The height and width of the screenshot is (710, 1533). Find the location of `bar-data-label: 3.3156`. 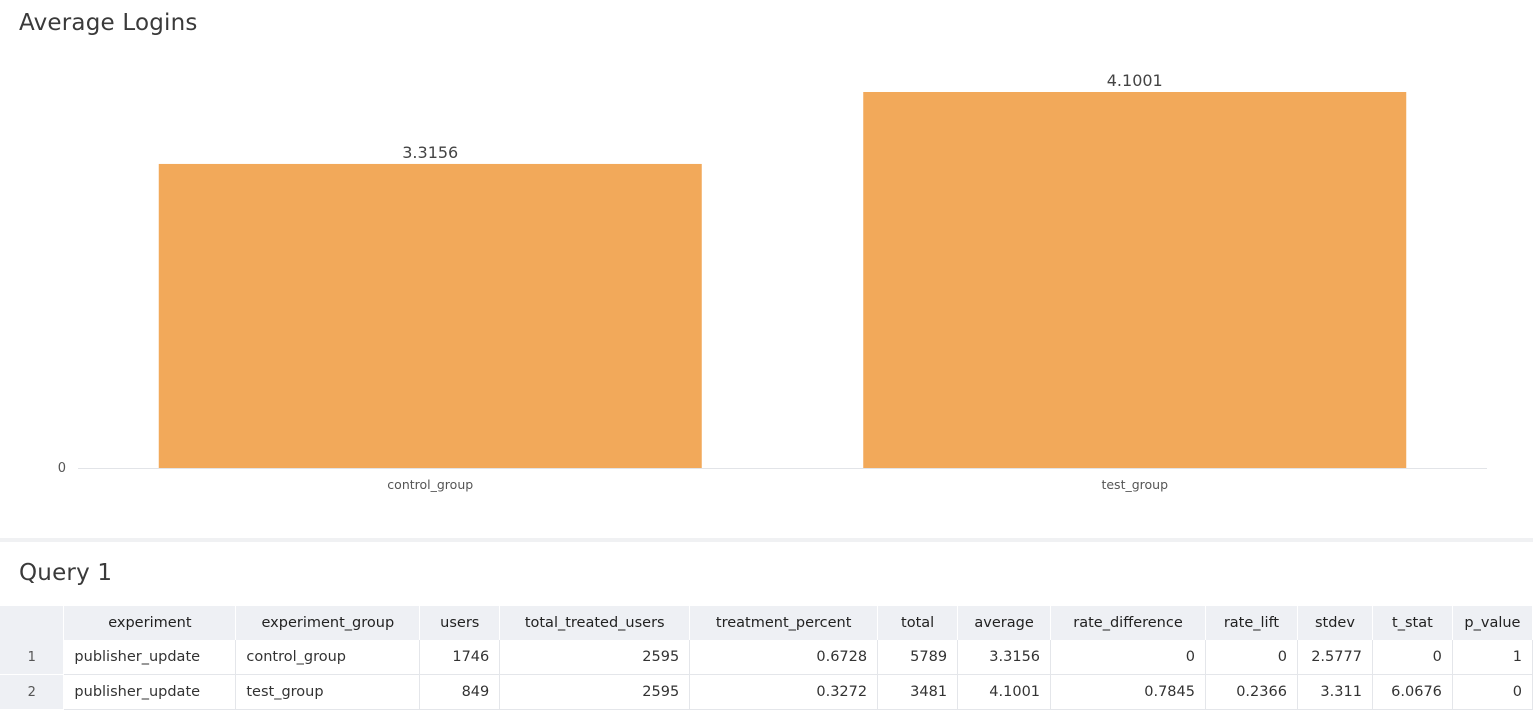

bar-data-label: 3.3156 is located at coordinates (430, 152).